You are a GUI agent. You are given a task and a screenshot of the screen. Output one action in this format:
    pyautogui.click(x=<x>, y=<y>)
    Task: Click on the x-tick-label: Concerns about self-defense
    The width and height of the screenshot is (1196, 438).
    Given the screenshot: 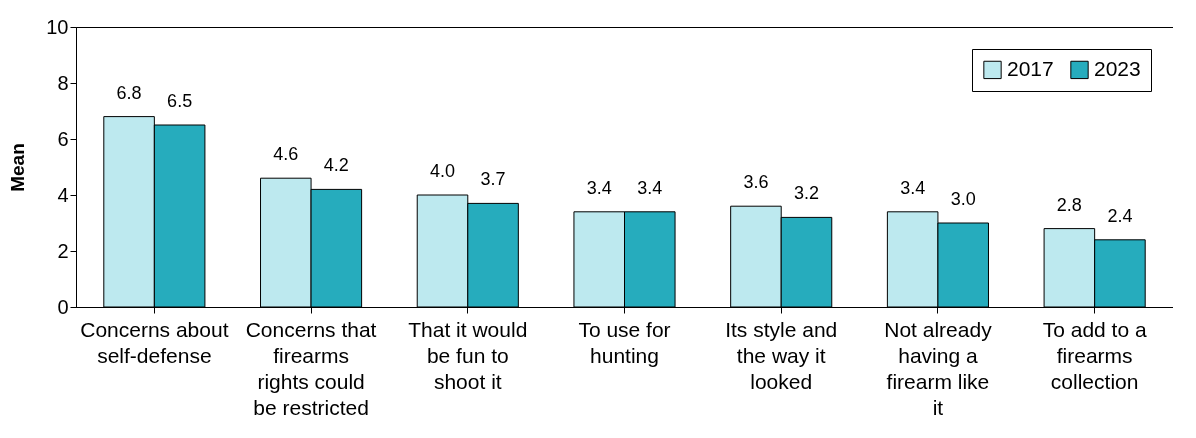 What is the action you would take?
    pyautogui.click(x=154, y=342)
    